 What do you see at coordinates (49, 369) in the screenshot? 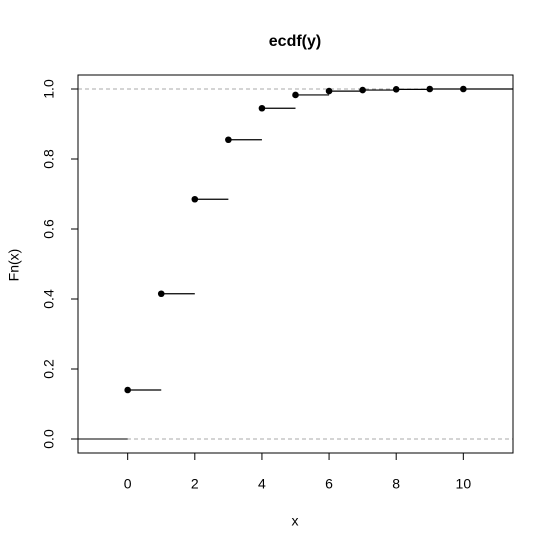
I see `y-tick-label: 0.2` at bounding box center [49, 369].